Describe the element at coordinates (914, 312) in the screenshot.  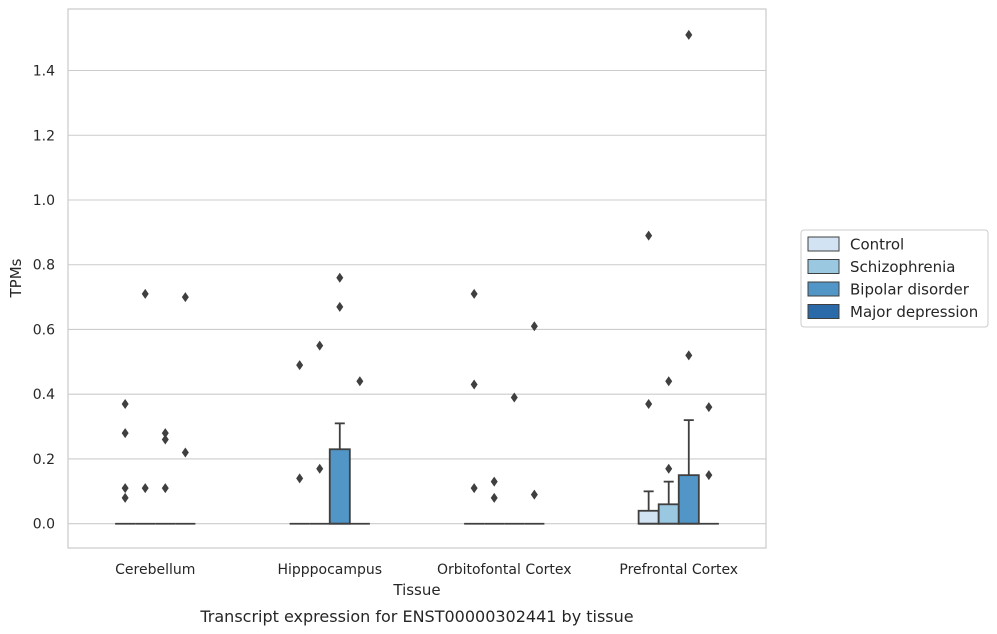
I see `legend-label: Major depression` at that location.